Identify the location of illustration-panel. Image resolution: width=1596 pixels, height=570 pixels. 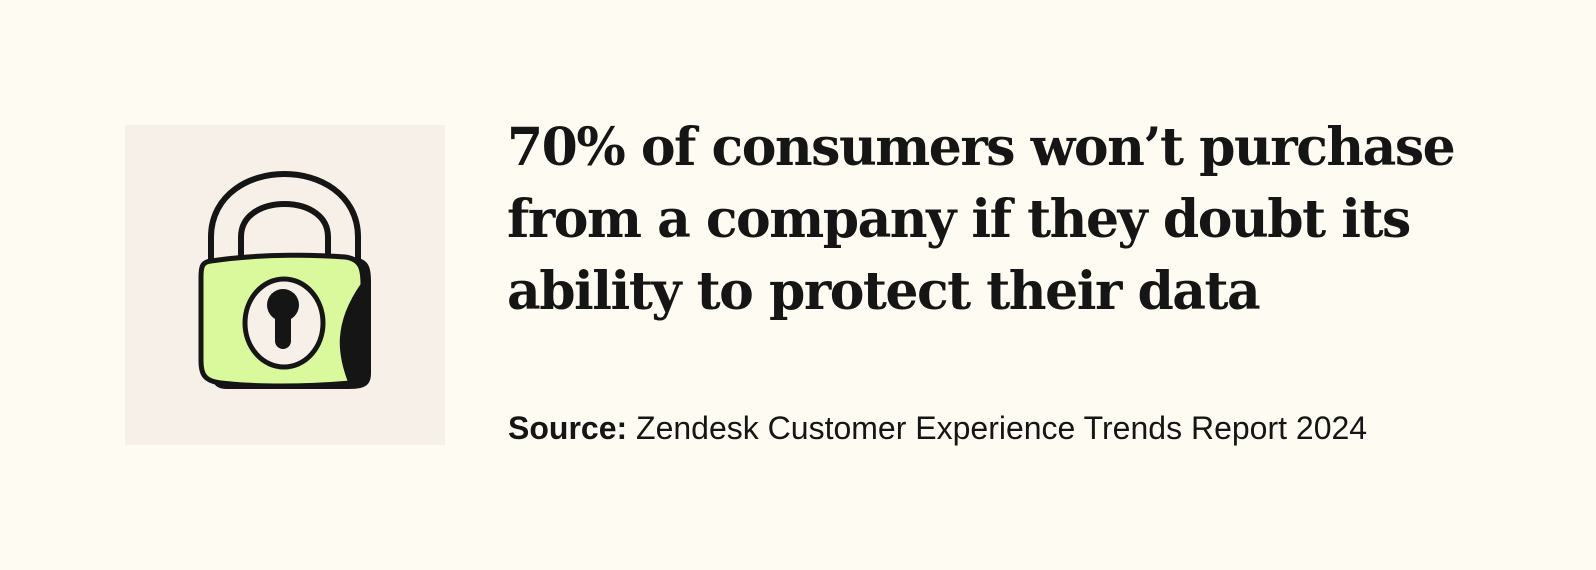
(285, 285).